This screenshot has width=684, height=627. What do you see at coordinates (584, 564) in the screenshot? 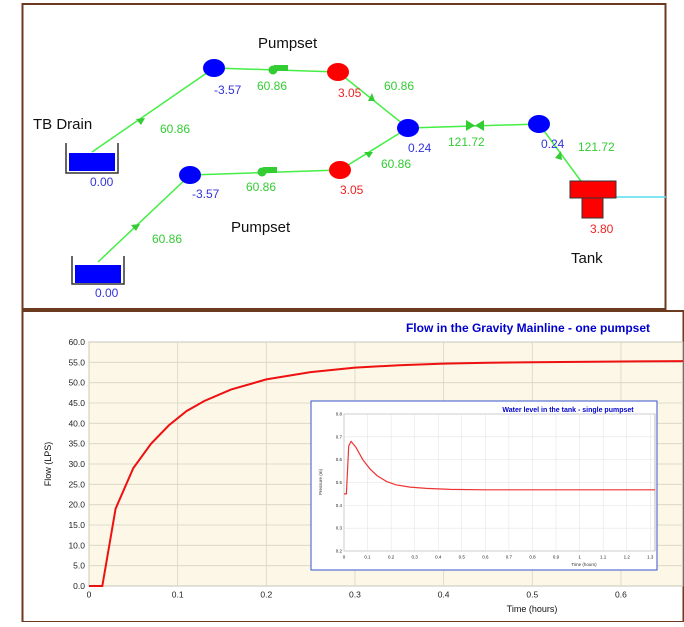
I see `inset-chart-x-label: Time (hours)` at bounding box center [584, 564].